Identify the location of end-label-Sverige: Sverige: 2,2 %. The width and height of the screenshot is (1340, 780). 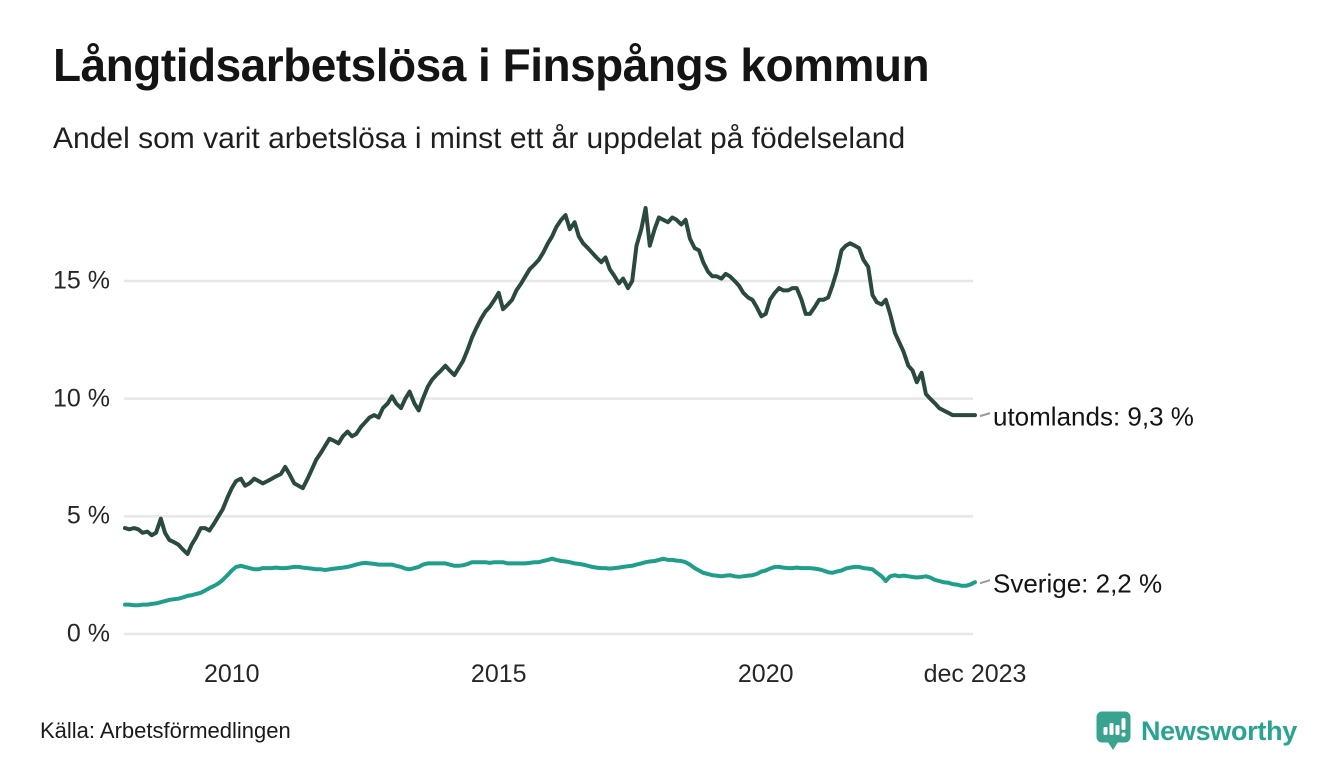
(1078, 583).